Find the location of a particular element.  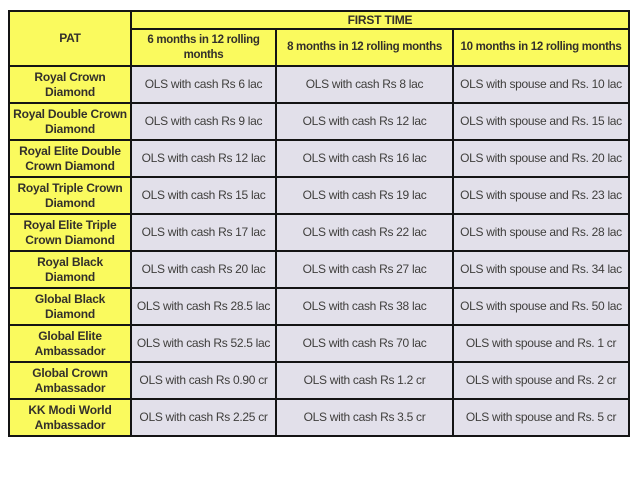

data-cell-6m: OLS with cash Rs 28.5 lac is located at coordinates (203, 306).